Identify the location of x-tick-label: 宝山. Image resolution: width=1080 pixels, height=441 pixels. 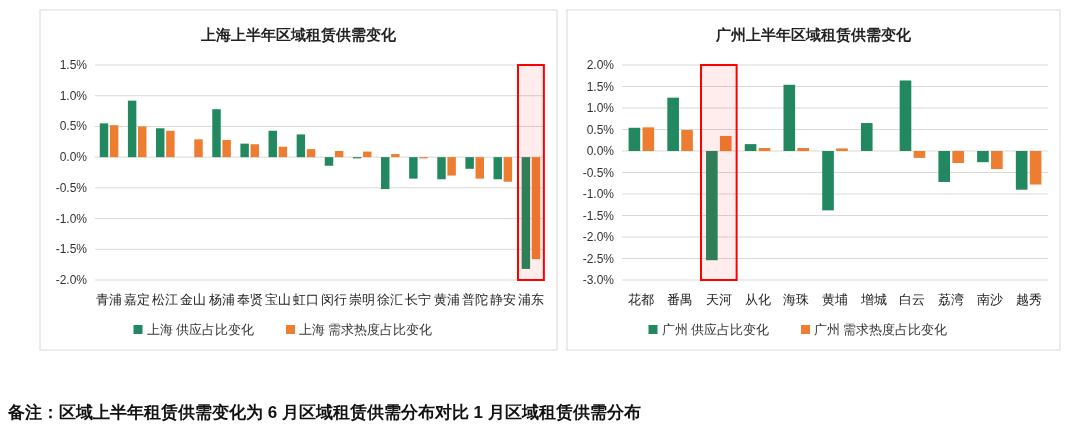
(277, 299).